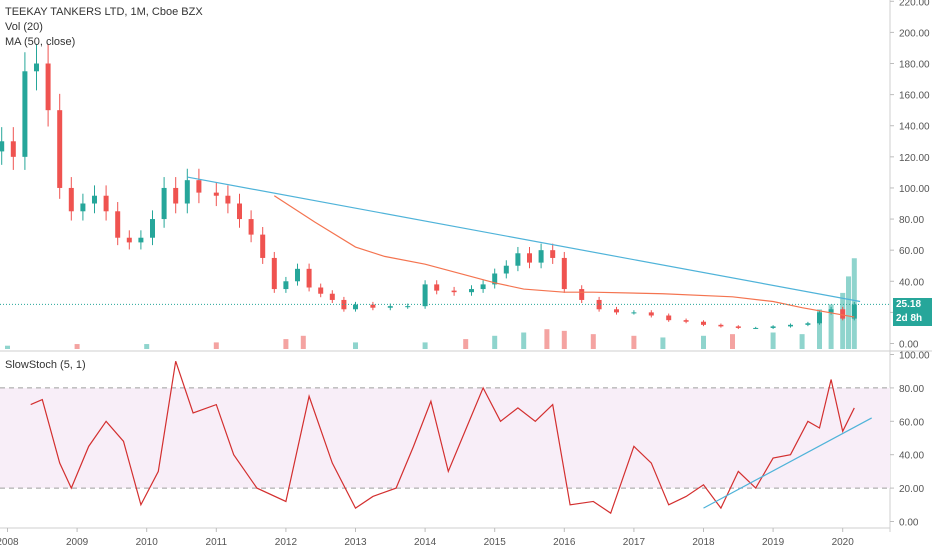 This screenshot has width=932, height=555. Describe the element at coordinates (24, 27) in the screenshot. I see `vol-legend: Vol (20)` at that location.